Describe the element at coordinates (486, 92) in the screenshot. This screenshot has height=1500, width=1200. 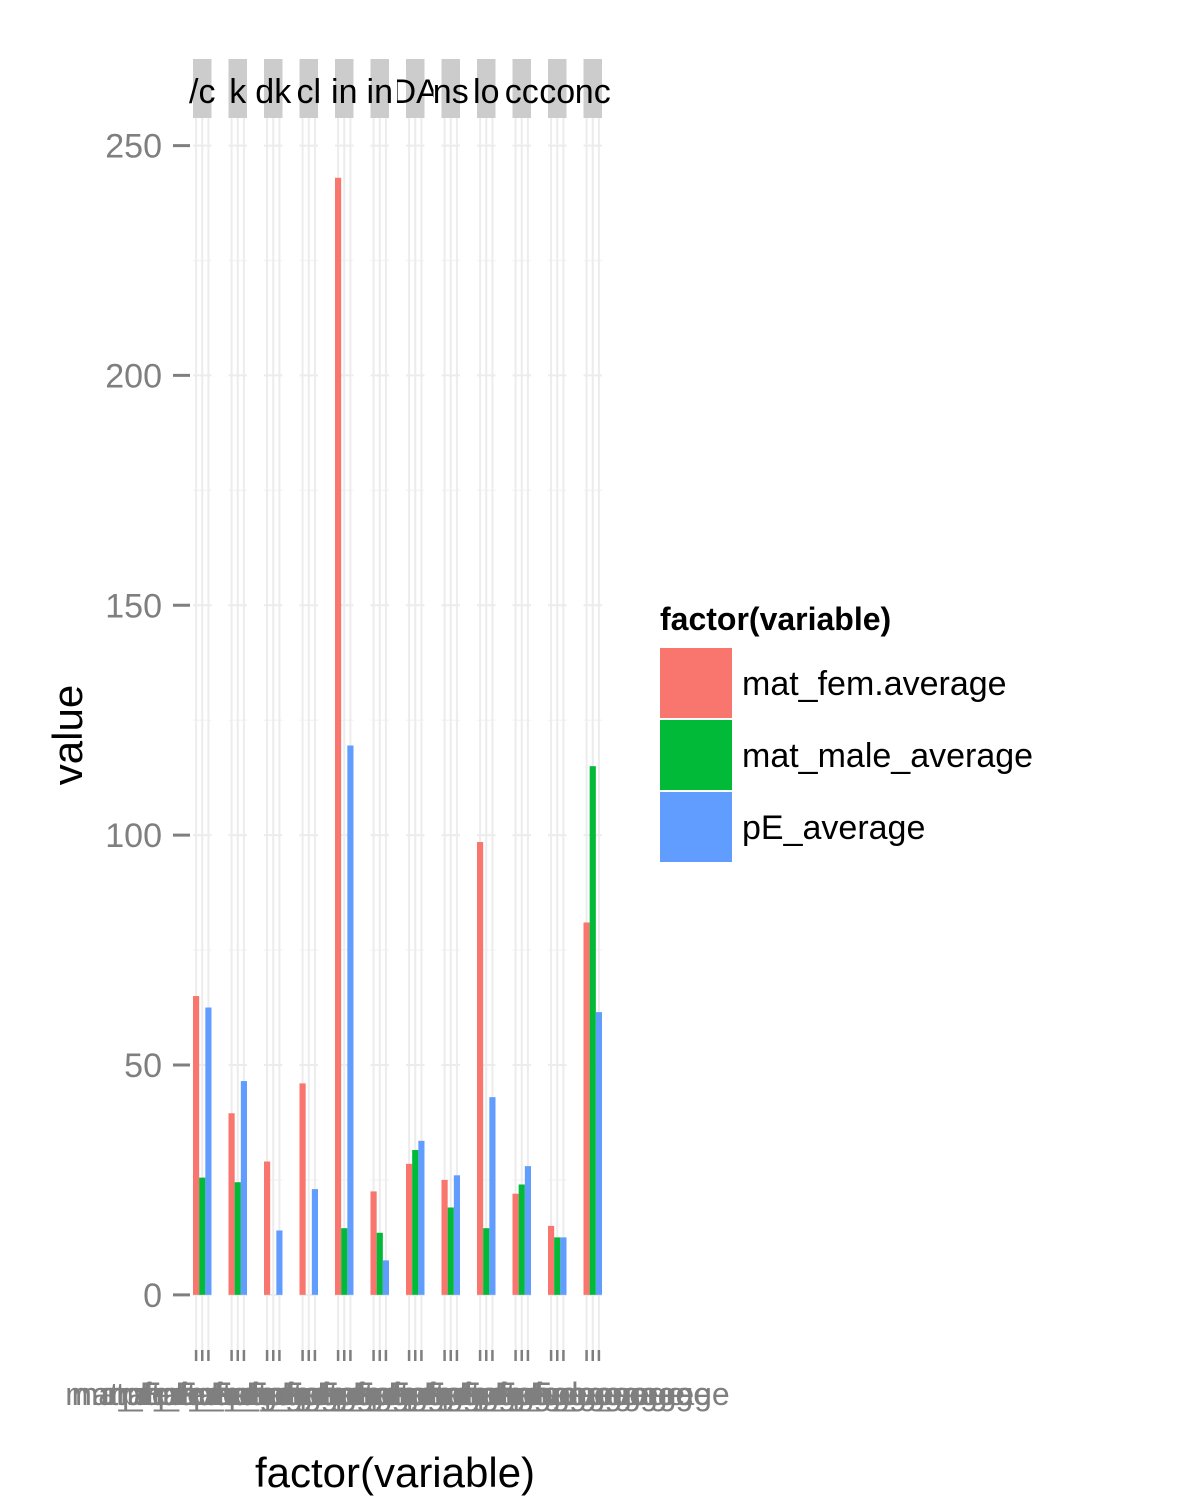
I see `facet-strip-label: lo` at that location.